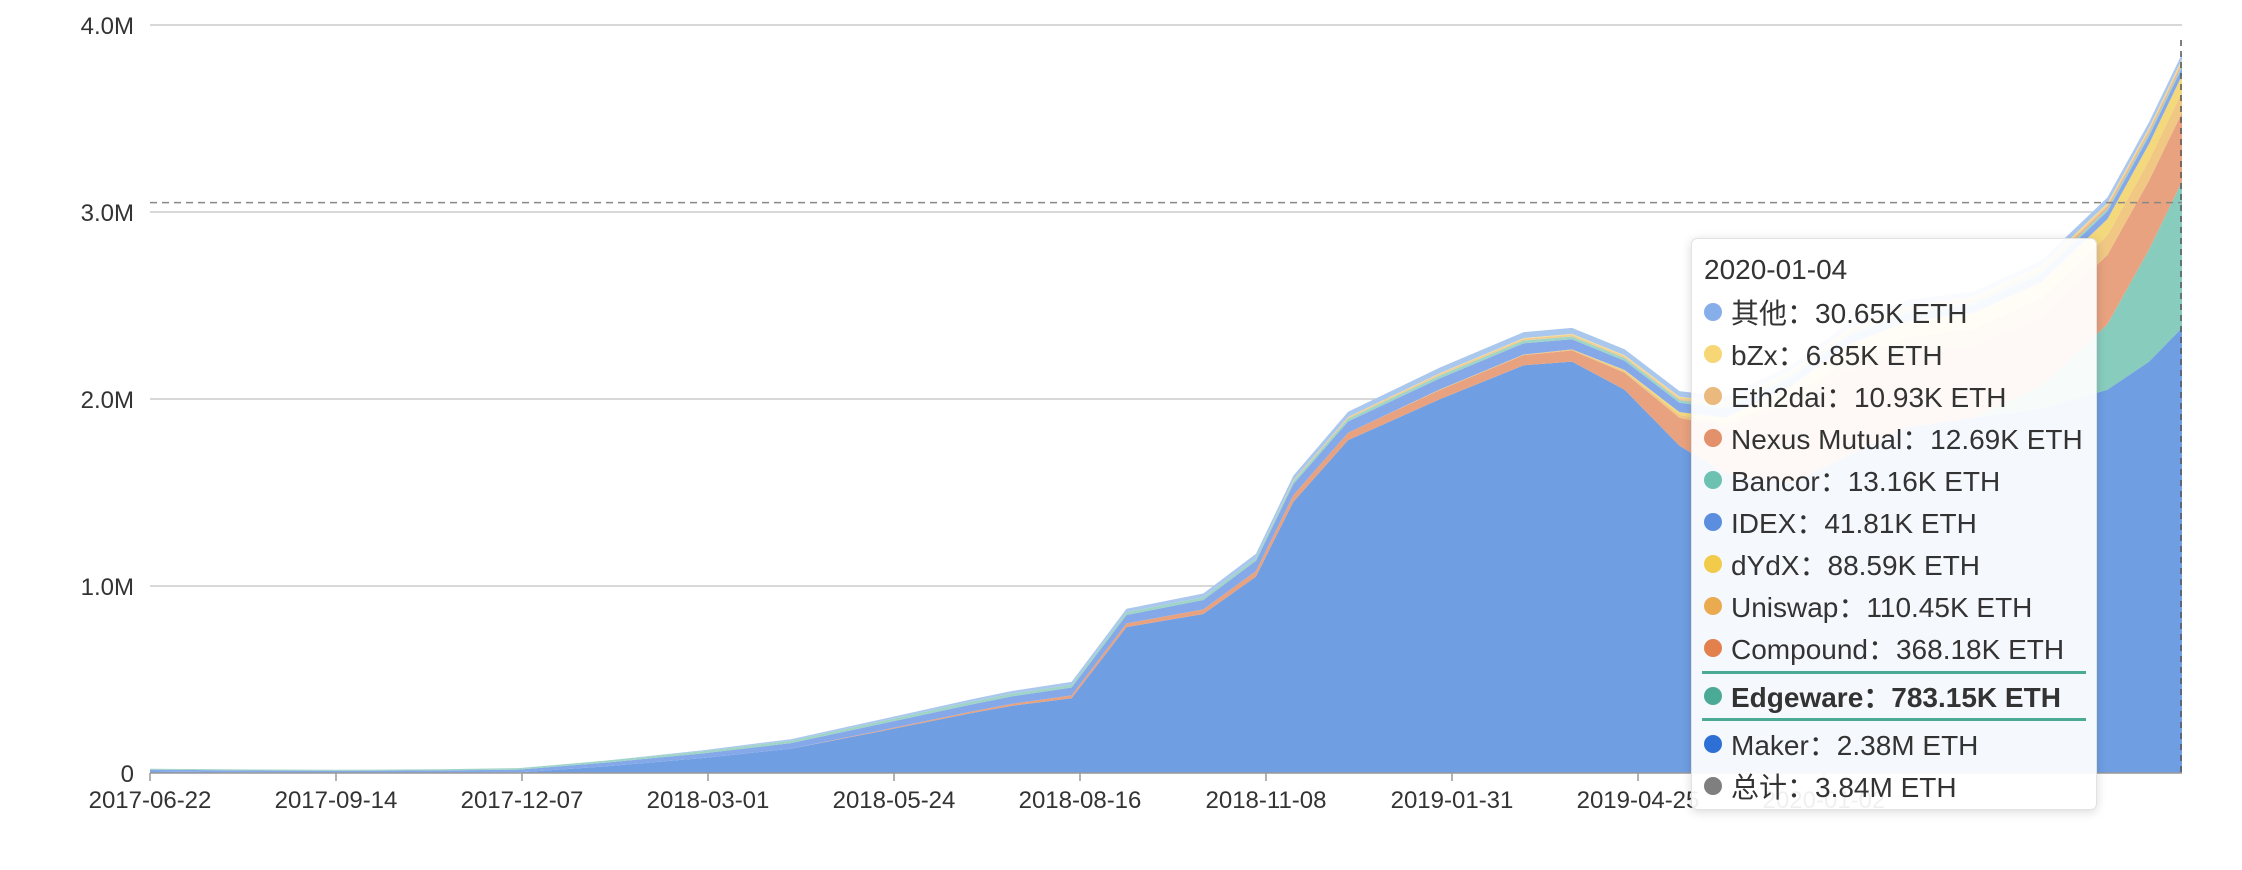 This screenshot has height=870, width=2242. Describe the element at coordinates (107, 213) in the screenshot. I see `y-tick-label: 3.0M` at that location.